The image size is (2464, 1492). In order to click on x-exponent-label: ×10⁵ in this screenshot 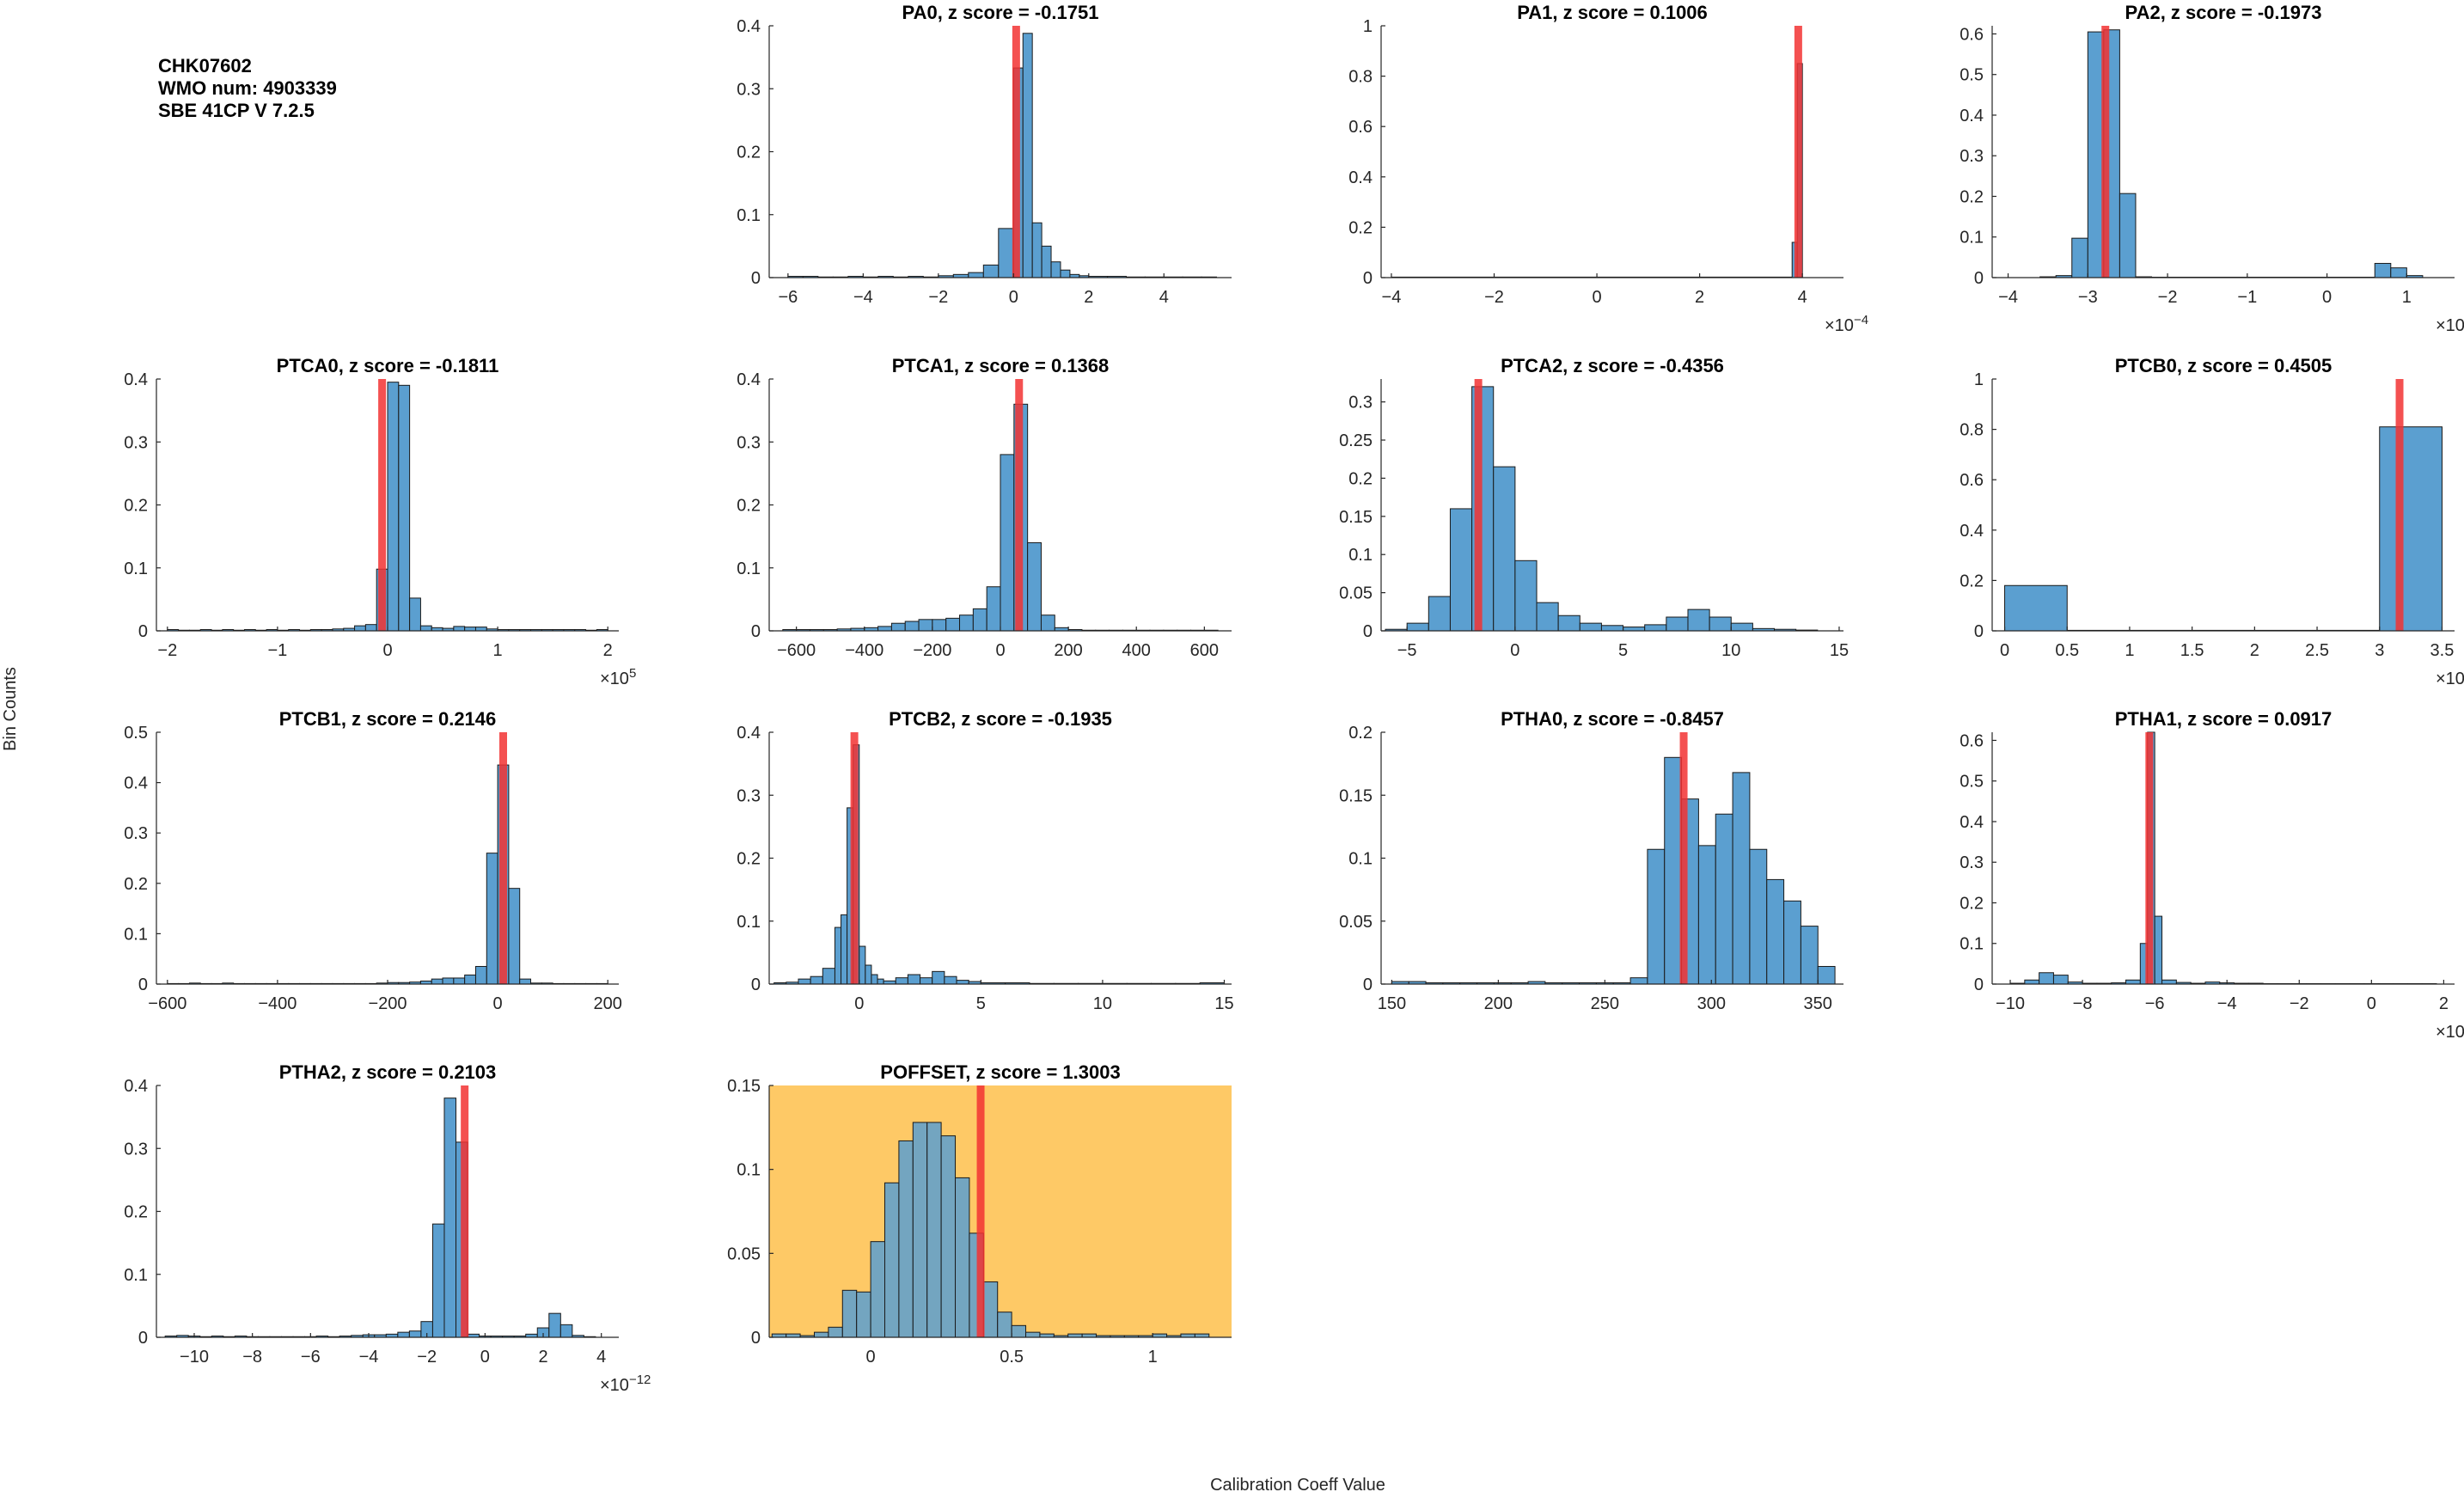, I will do `click(2450, 677)`.